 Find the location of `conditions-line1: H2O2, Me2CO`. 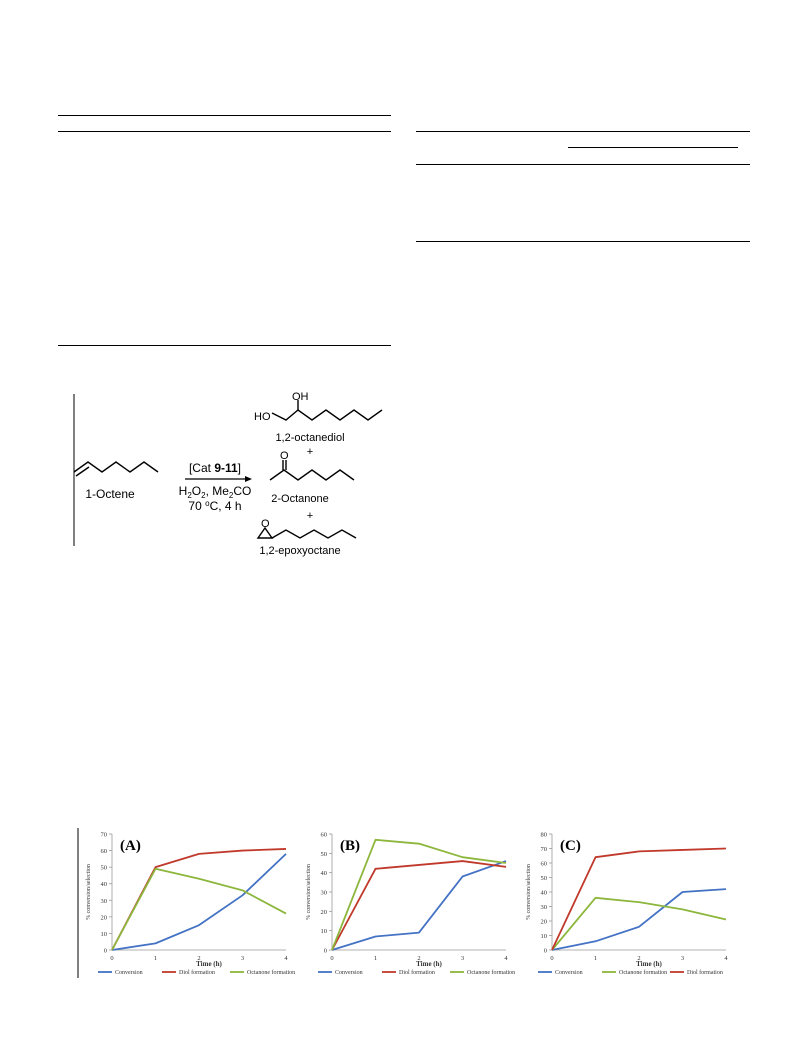

conditions-line1: H2O2, Me2CO is located at coordinates (215, 492).